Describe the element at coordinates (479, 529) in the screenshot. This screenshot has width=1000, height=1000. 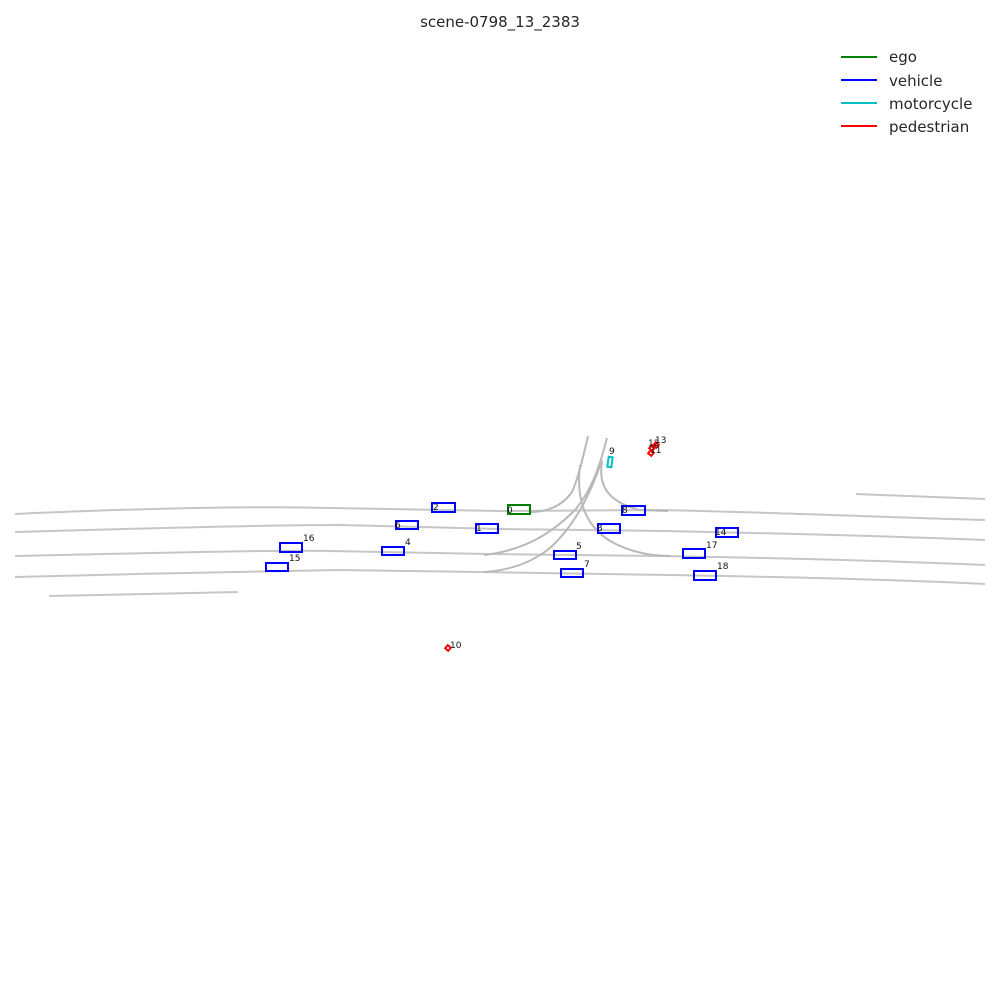
I see `agent-label: 1` at that location.